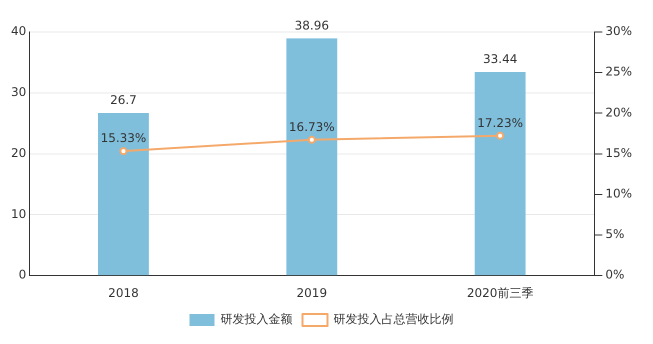 Image resolution: width=653 pixels, height=344 pixels. Describe the element at coordinates (123, 138) in the screenshot. I see `data-label: 15.33%` at that location.